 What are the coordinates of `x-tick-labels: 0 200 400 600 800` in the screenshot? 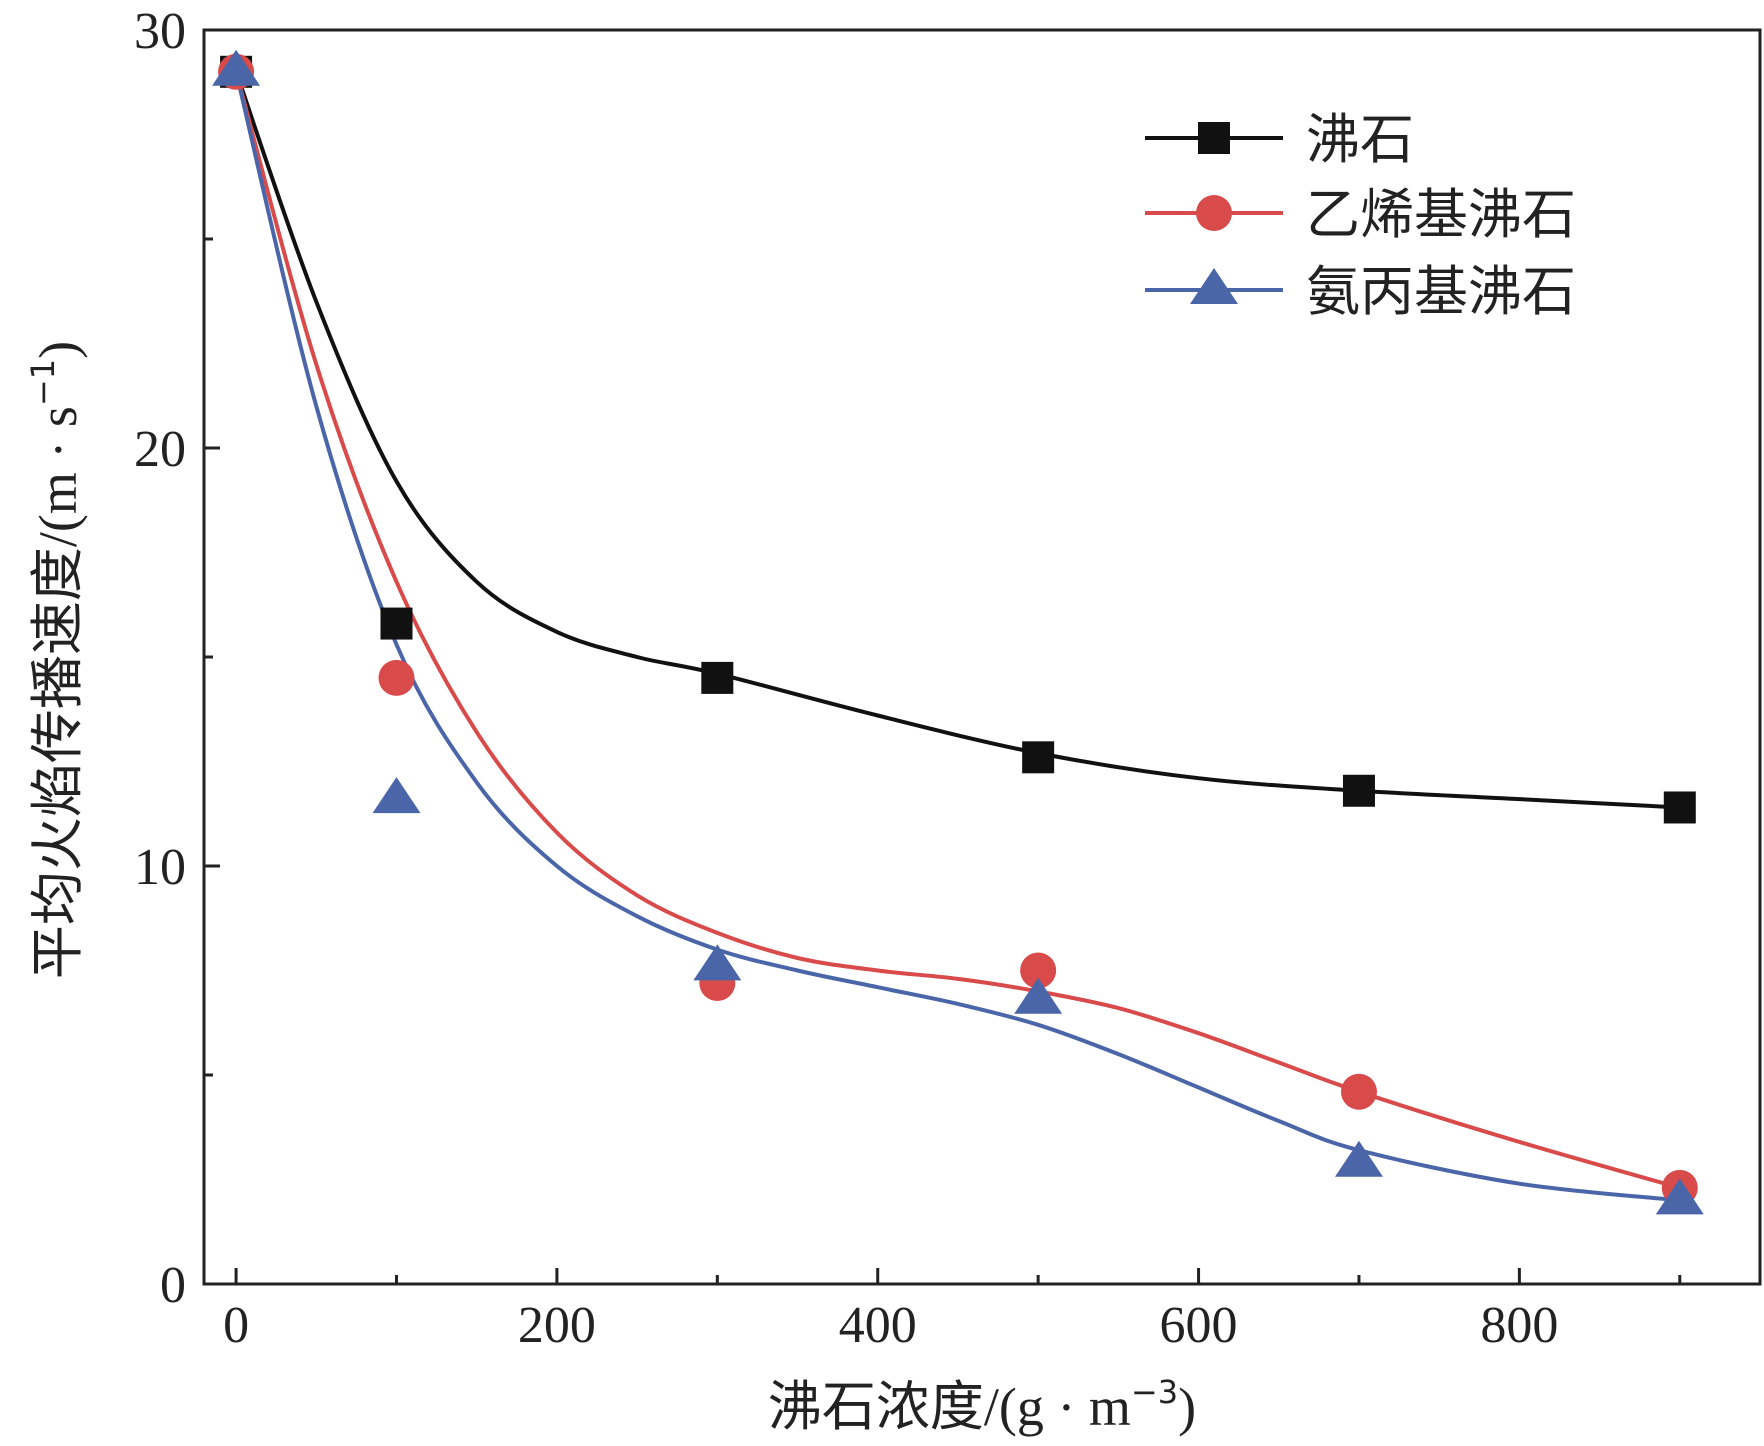 It's located at (890, 1325).